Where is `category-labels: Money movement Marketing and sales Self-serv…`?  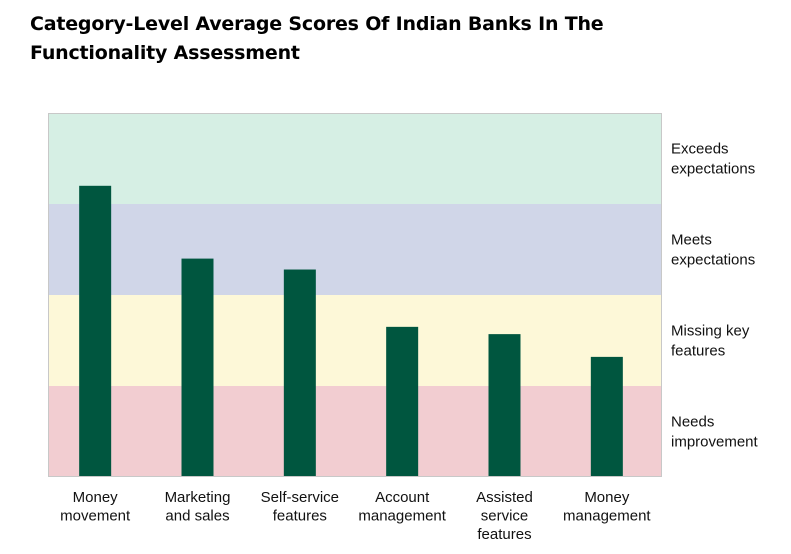 category-labels: Money movement Marketing and sales Self-serv… is located at coordinates (355, 516).